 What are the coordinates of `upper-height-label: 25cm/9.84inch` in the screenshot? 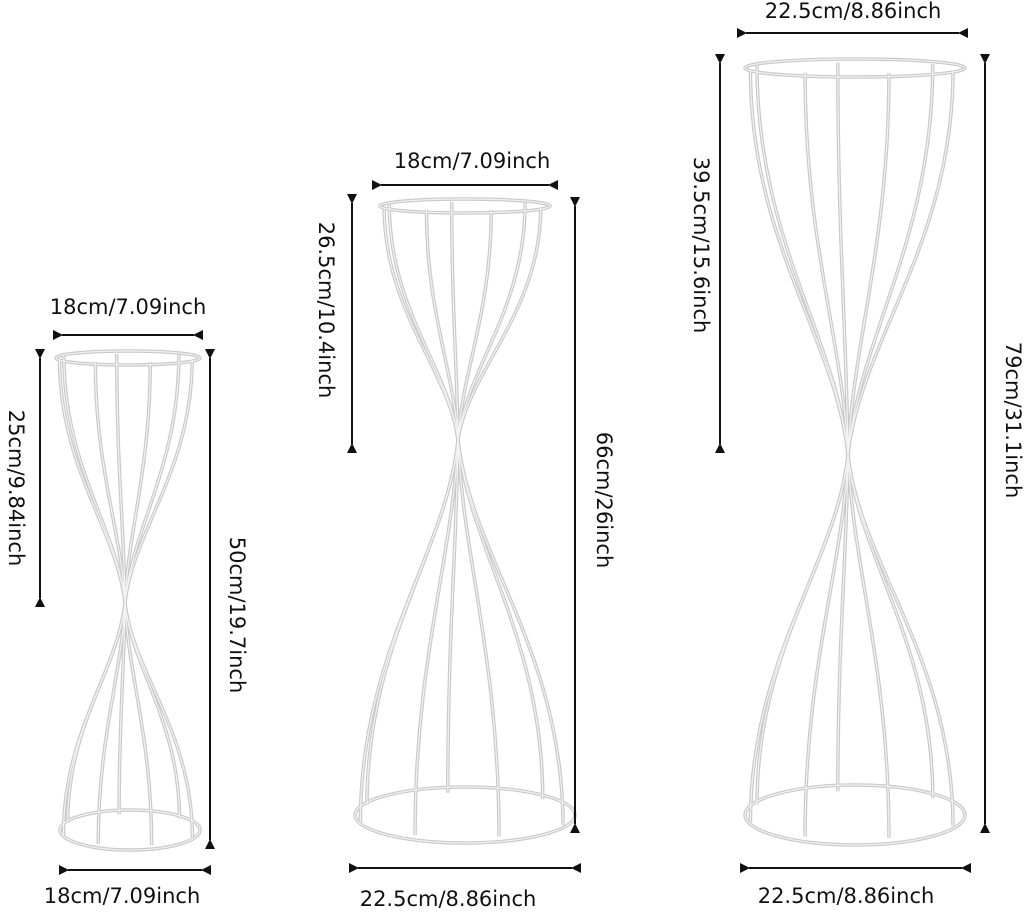 It's located at (16, 488).